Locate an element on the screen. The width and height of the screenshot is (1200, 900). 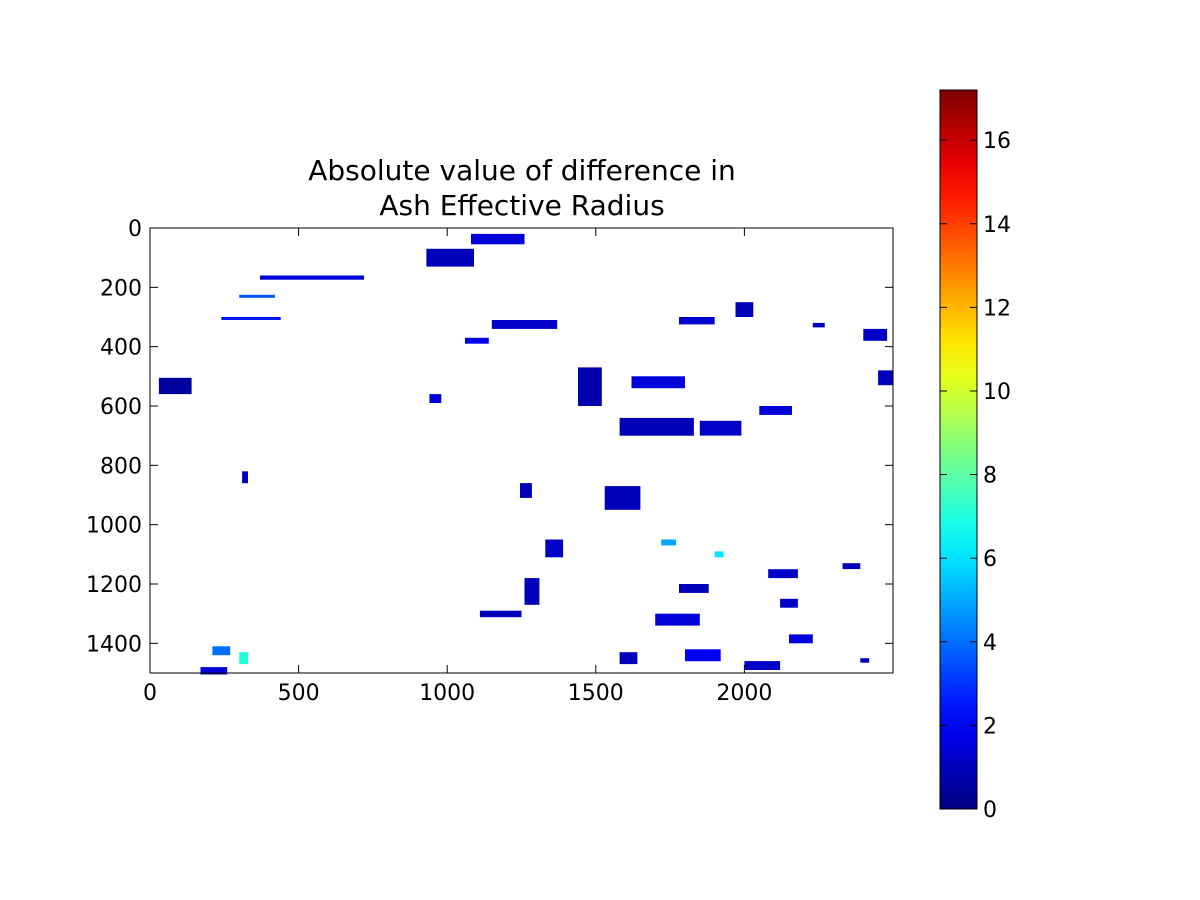
y-tick-label: 600 is located at coordinates (121, 407).